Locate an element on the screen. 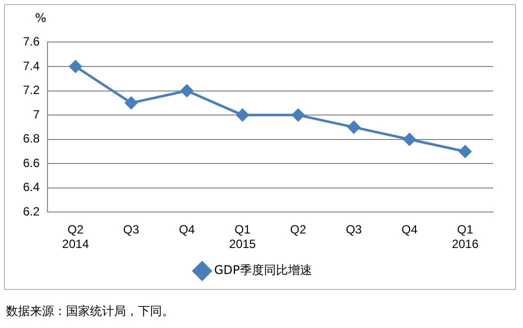 This screenshot has height=328, width=523. x-tick-label: Q1 2016 is located at coordinates (465, 237).